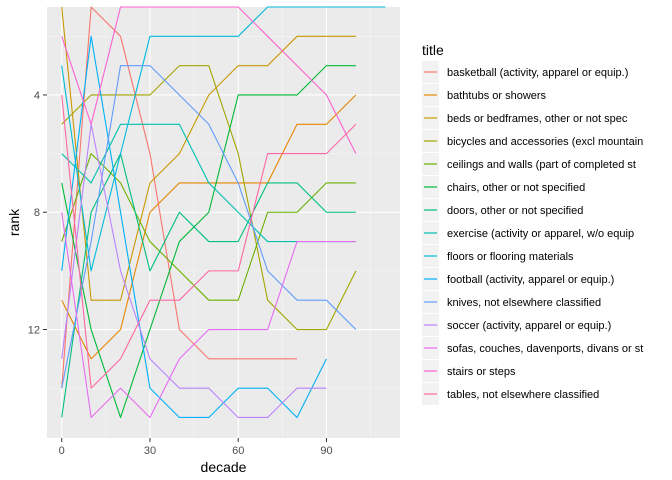 This screenshot has width=672, height=480. What do you see at coordinates (530, 280) in the screenshot?
I see `legend-label: football (activity, apparel or equip.)` at bounding box center [530, 280].